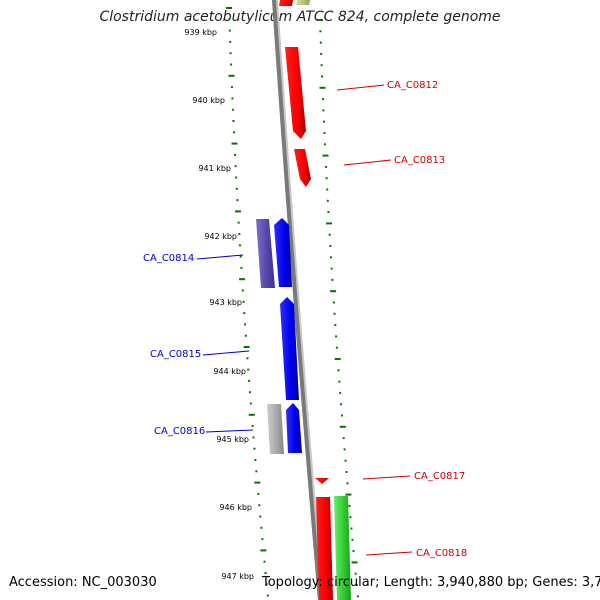 Image resolution: width=600 pixels, height=600 pixels. Describe the element at coordinates (439, 476) in the screenshot. I see `gene-label-CA_C0817: CA_C0817` at that location.